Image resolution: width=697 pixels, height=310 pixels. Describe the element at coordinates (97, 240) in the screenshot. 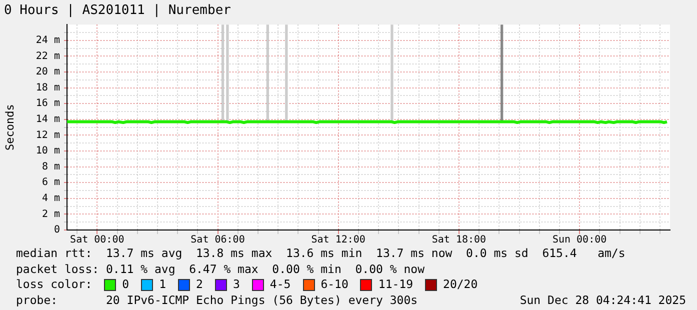

I see `x-tick-label: Sat 00:00` at that location.